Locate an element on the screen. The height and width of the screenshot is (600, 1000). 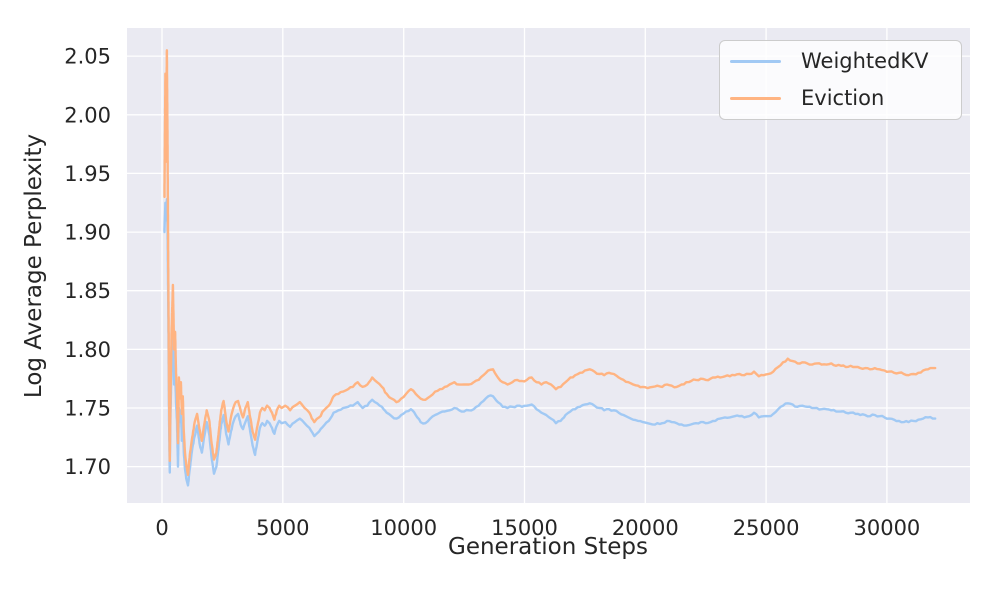
y-axis-label: Log Average Perplexity is located at coordinates (34, 266).